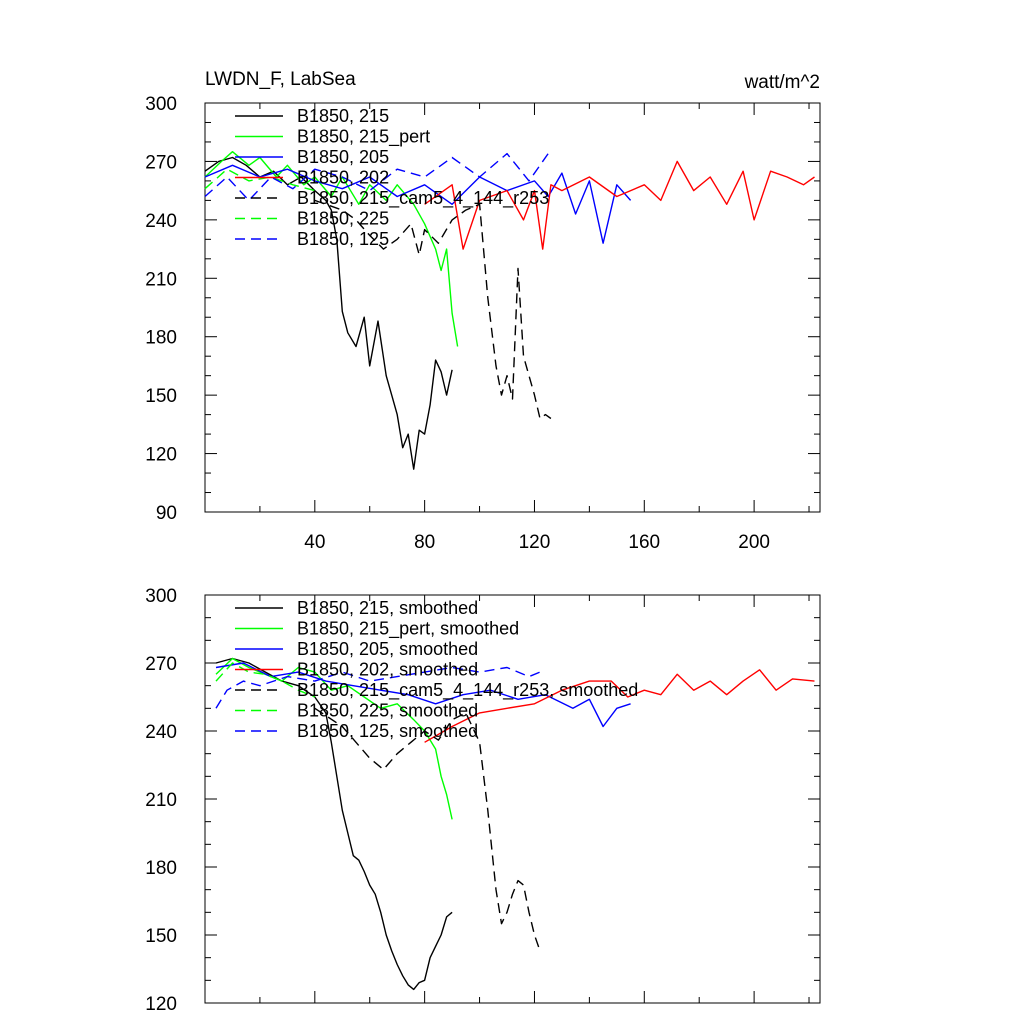  I want to click on x-tick-label: 200, so click(754, 542).